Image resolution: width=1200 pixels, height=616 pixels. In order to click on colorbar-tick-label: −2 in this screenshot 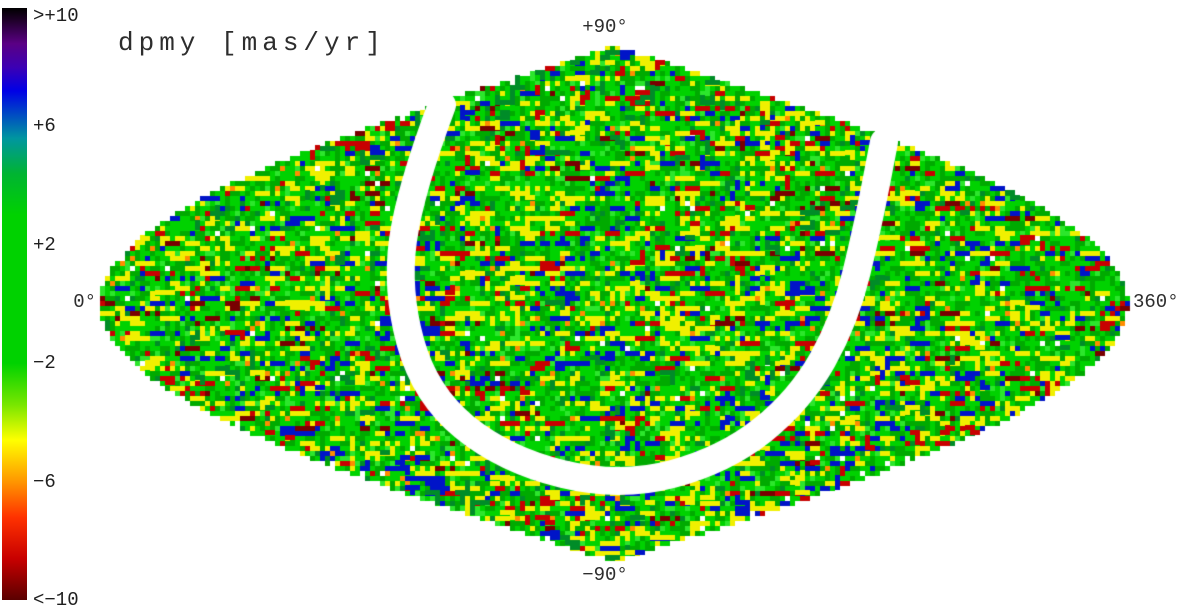, I will do `click(44, 363)`.